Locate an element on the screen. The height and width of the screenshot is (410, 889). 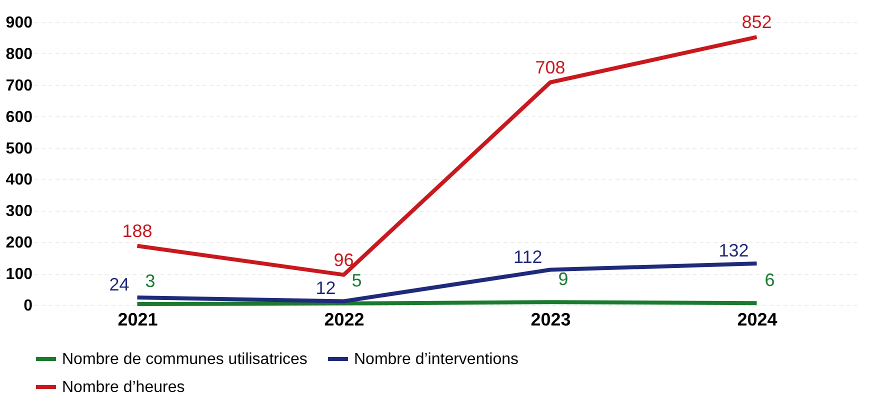
data-label: 132 is located at coordinates (733, 250).